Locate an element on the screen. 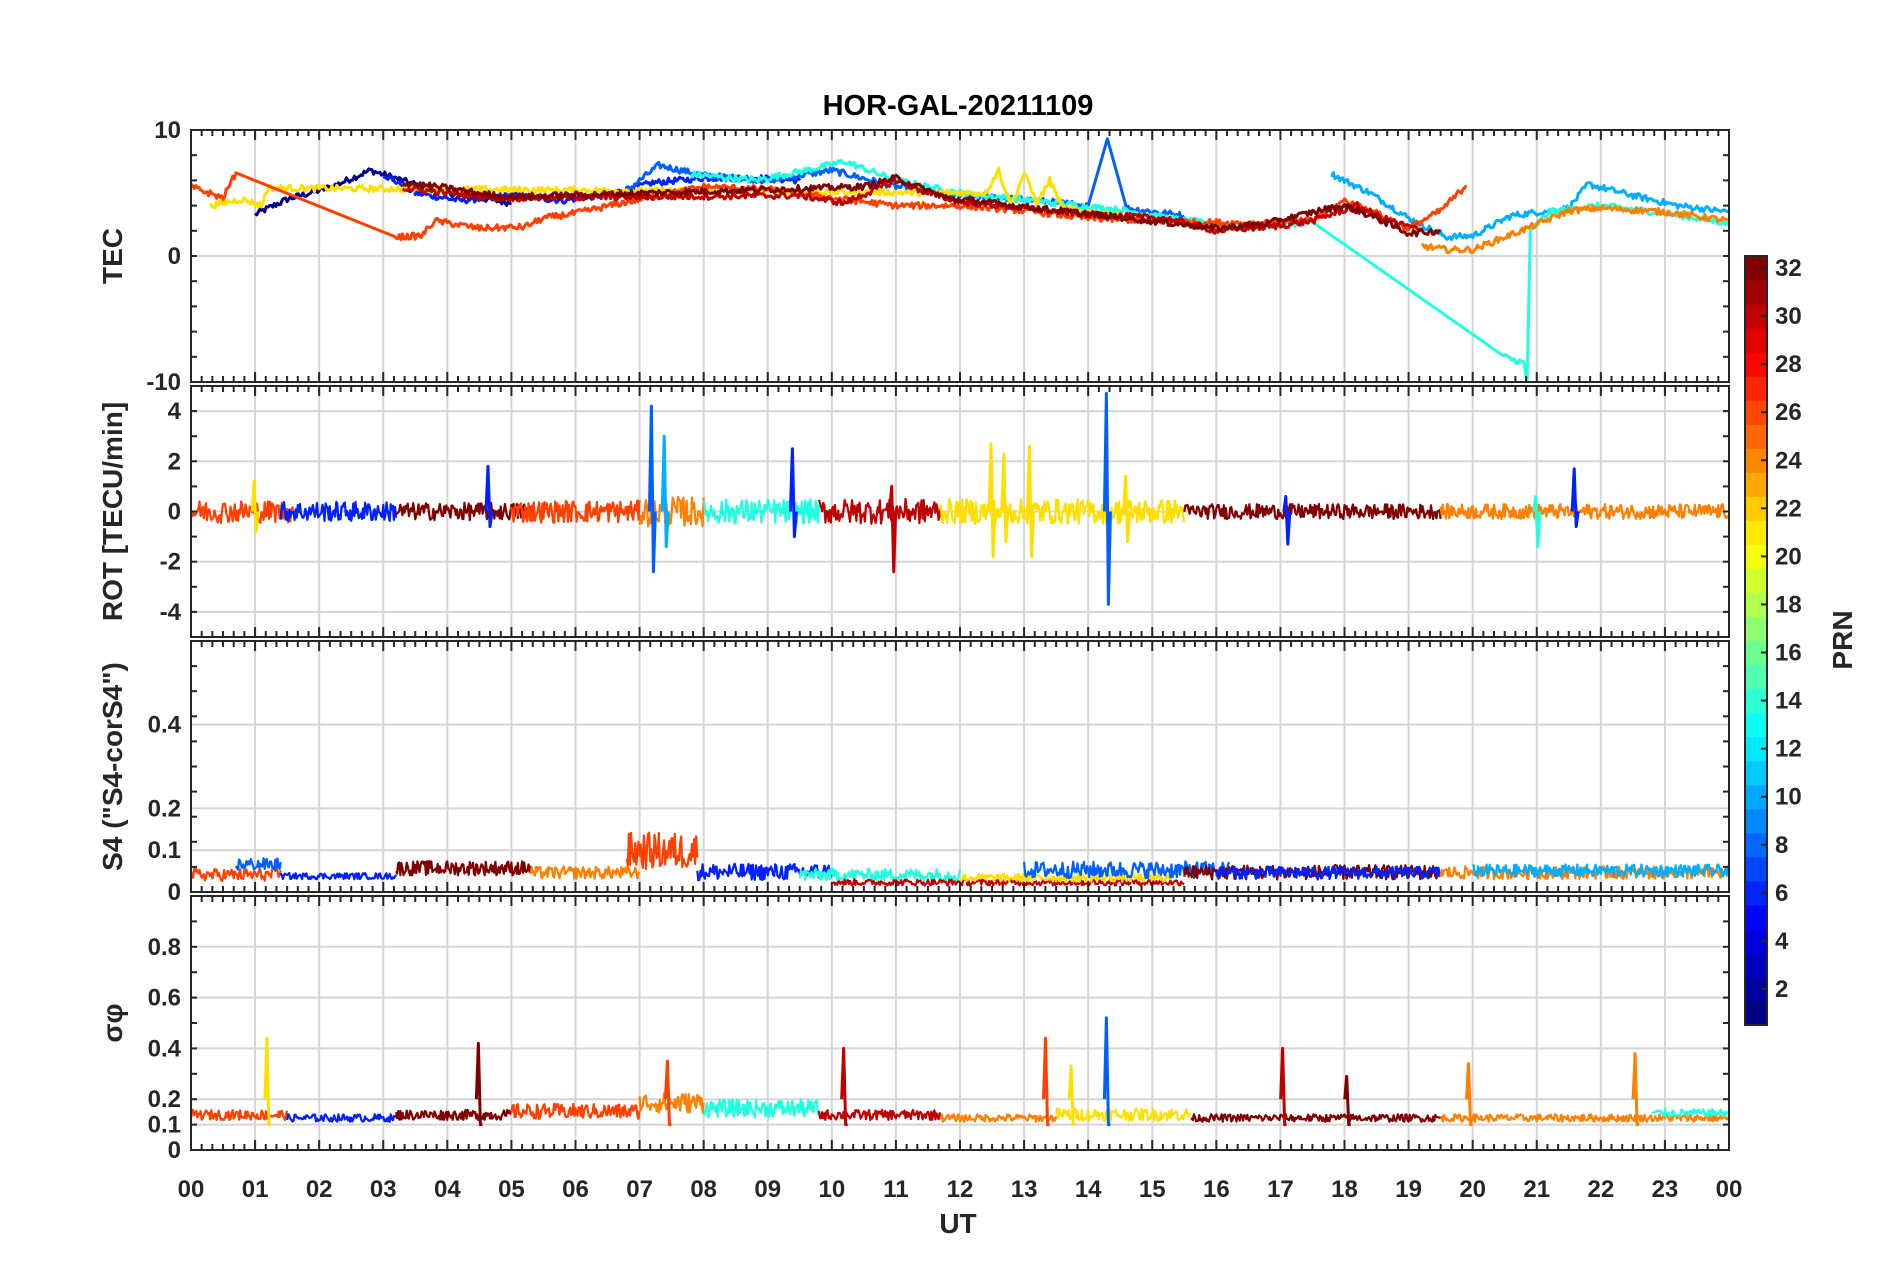  x-tick-label: 23 is located at coordinates (1665, 1189).